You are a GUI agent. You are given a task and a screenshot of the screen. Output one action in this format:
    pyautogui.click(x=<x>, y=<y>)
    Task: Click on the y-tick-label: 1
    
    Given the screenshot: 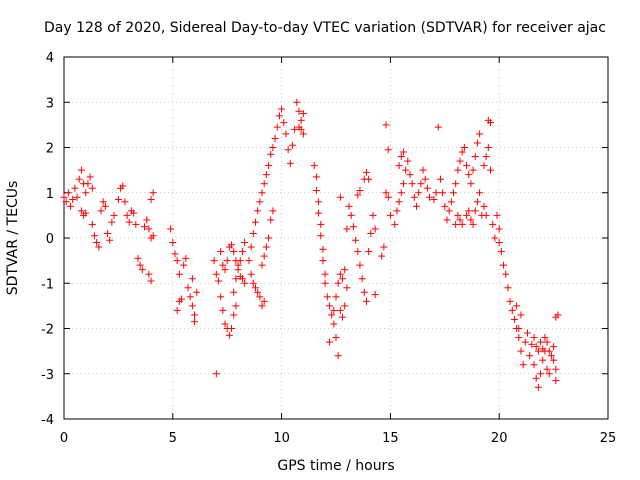 What is the action you would take?
    pyautogui.click(x=50, y=194)
    